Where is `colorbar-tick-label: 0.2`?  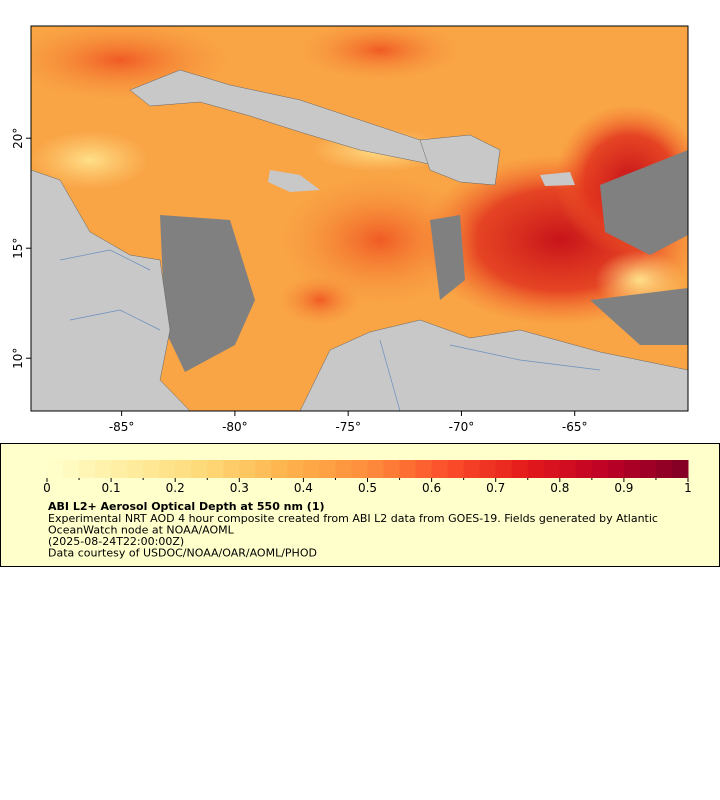 colorbar-tick-label: 0.2 is located at coordinates (175, 488).